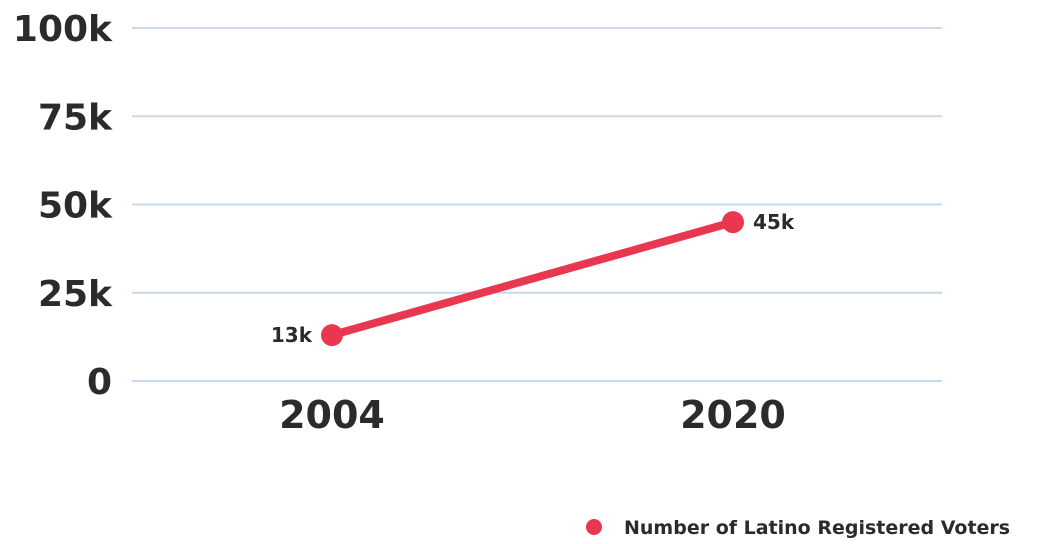  I want to click on legend-label: Number of Latino Registered Voters, so click(817, 528).